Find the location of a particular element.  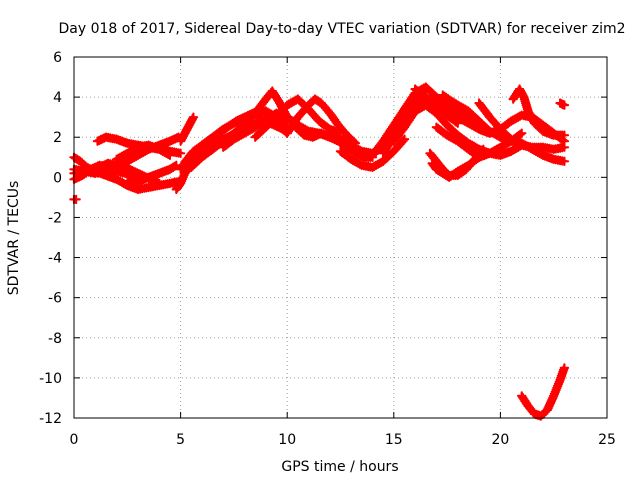

y-tick-label: -10 is located at coordinates (50, 379).